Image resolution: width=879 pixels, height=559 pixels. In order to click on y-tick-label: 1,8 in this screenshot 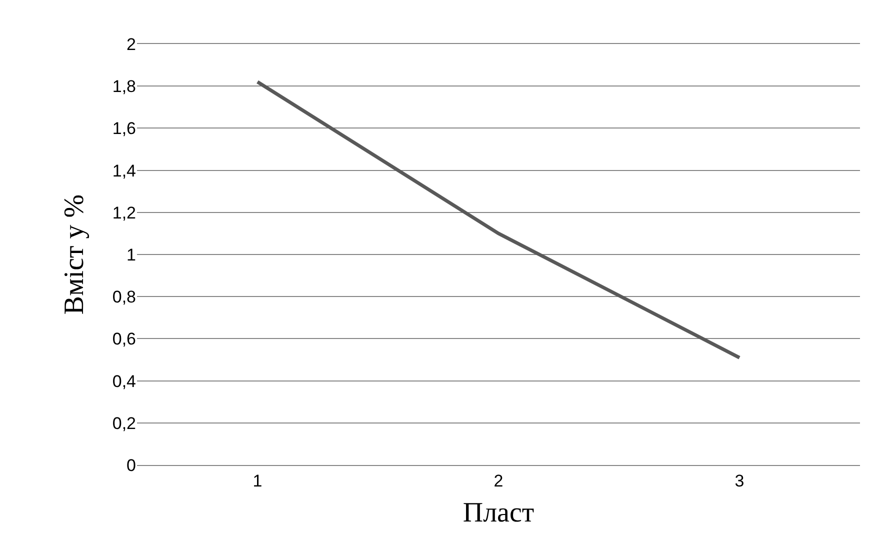, I will do `click(124, 86)`.